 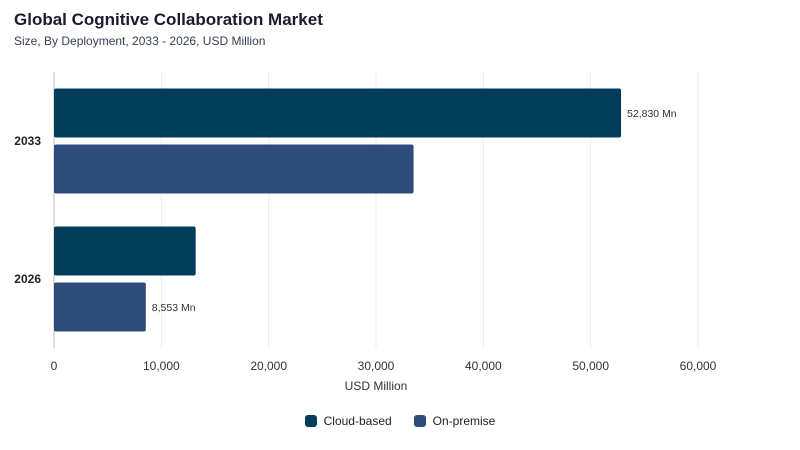 What do you see at coordinates (590, 366) in the screenshot?
I see `x-tick-label: 50,000` at bounding box center [590, 366].